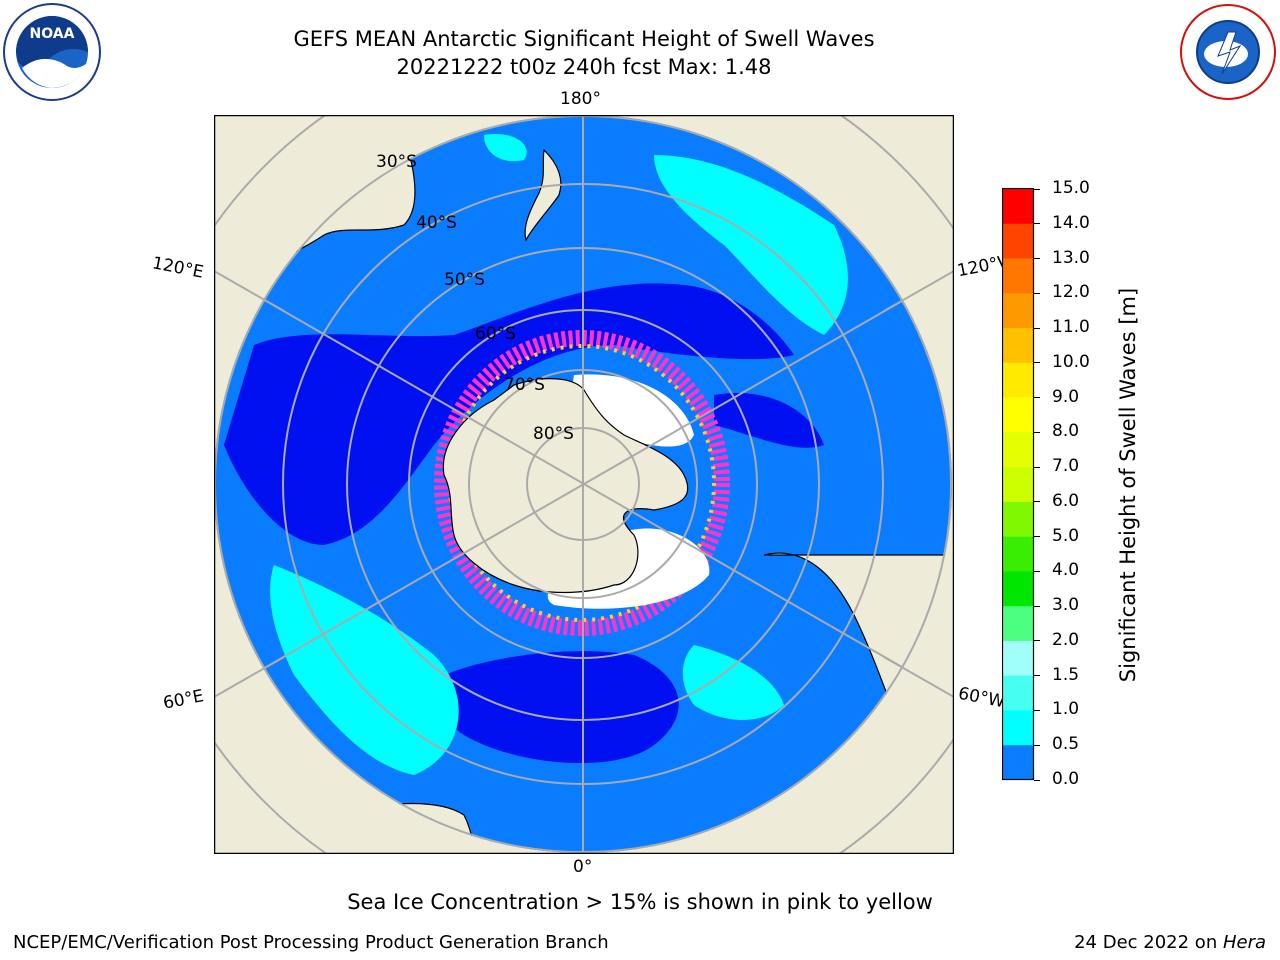 This screenshot has width=1280, height=960. What do you see at coordinates (1066, 779) in the screenshot?
I see `colorbar-tick-label: 0.0` at bounding box center [1066, 779].